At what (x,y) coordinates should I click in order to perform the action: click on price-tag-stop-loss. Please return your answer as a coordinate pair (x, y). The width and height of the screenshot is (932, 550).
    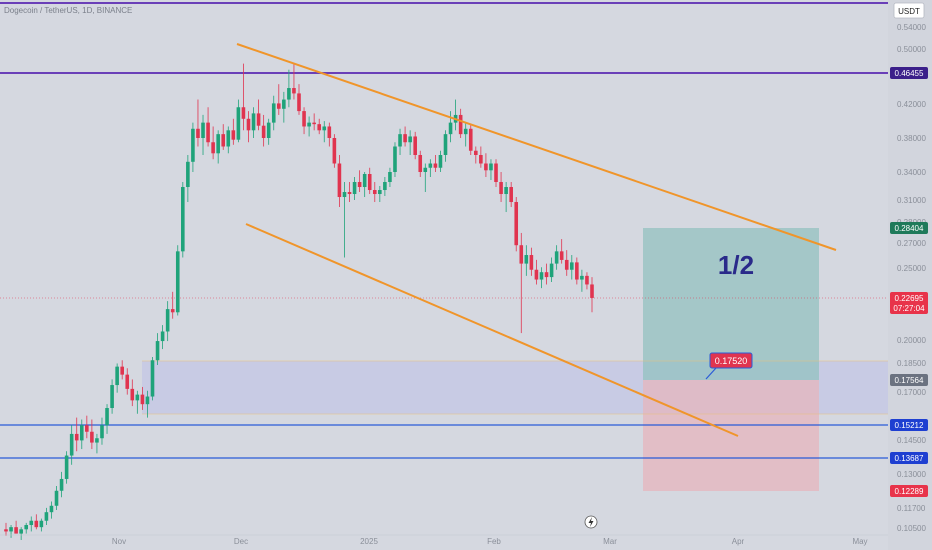
    Looking at the image, I should click on (909, 491).